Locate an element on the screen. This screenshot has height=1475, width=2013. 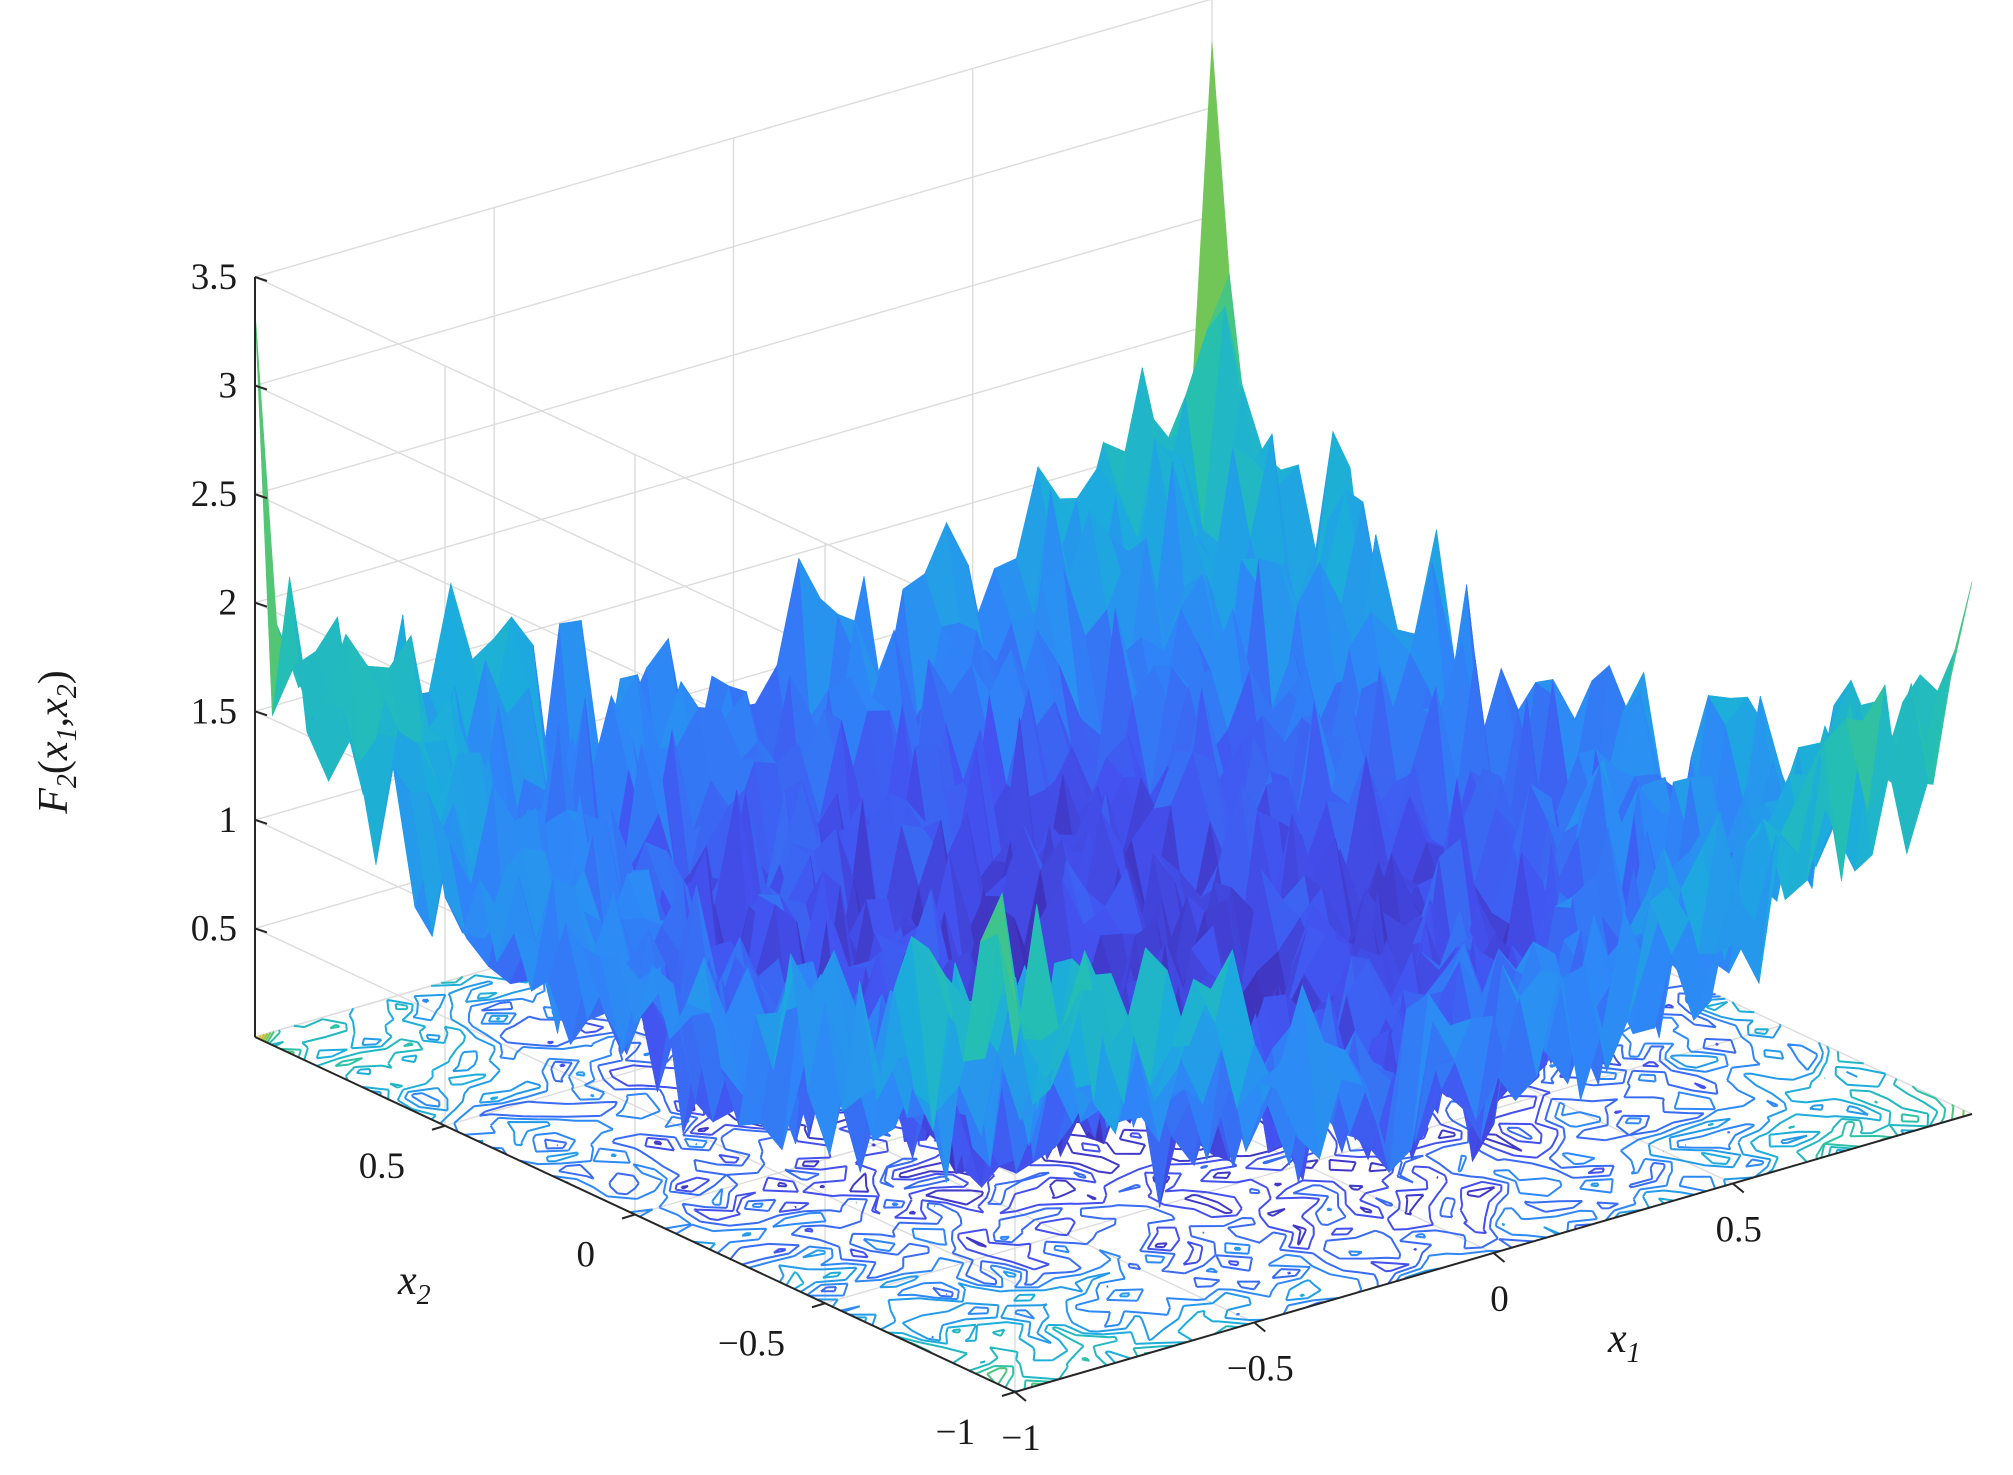
x1-axis-label: x1 is located at coordinates (1624, 1342).